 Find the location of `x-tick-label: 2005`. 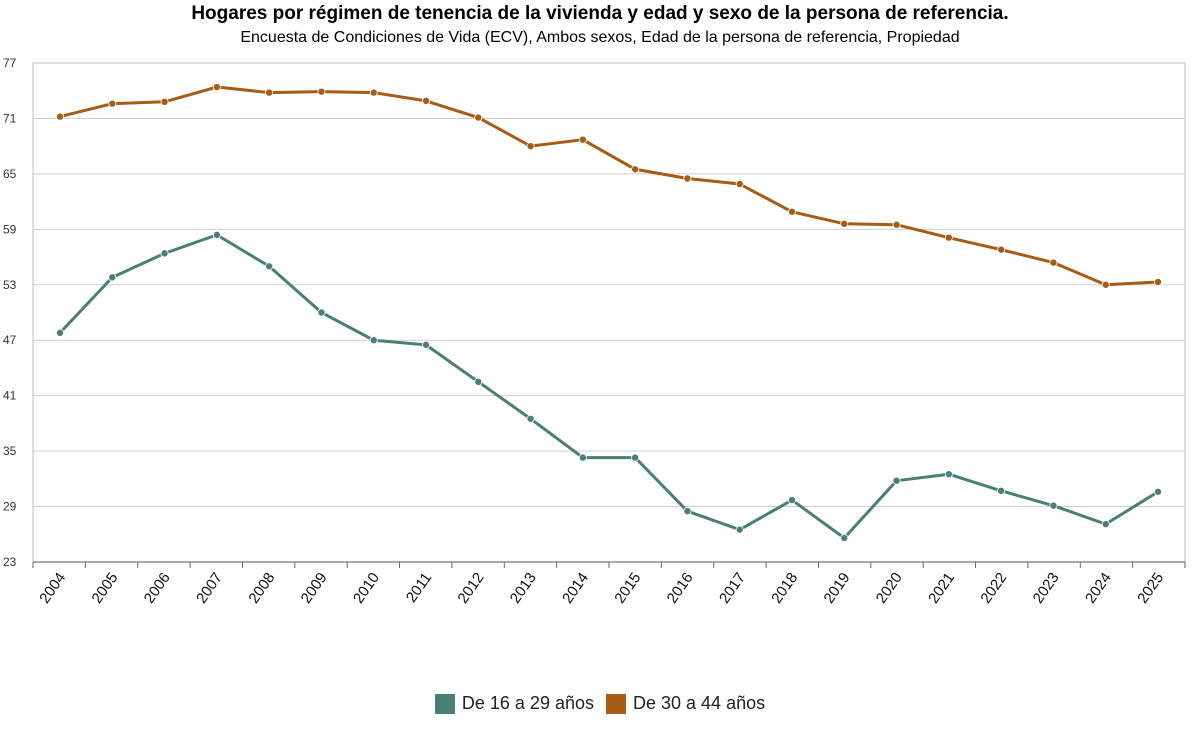

x-tick-label: 2005 is located at coordinates (104, 588).